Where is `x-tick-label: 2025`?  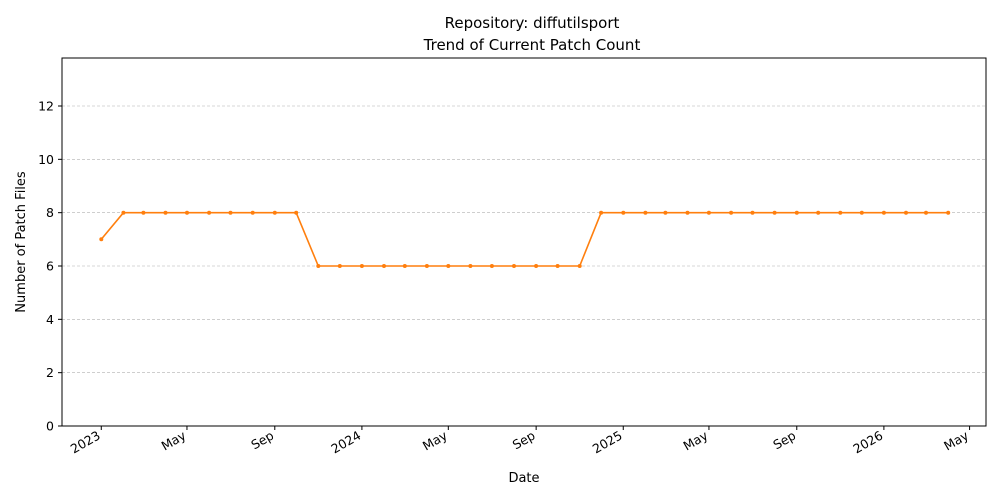 x-tick-label: 2025 is located at coordinates (607, 442).